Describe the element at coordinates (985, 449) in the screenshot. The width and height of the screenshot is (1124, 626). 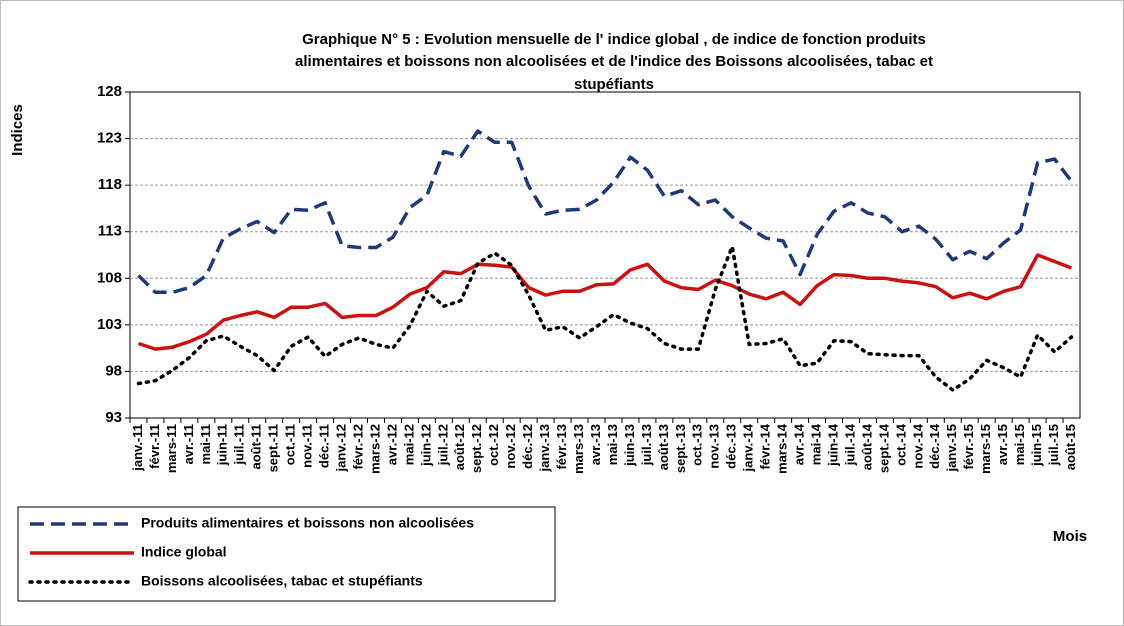
I see `x-tick-label: mars-15` at that location.